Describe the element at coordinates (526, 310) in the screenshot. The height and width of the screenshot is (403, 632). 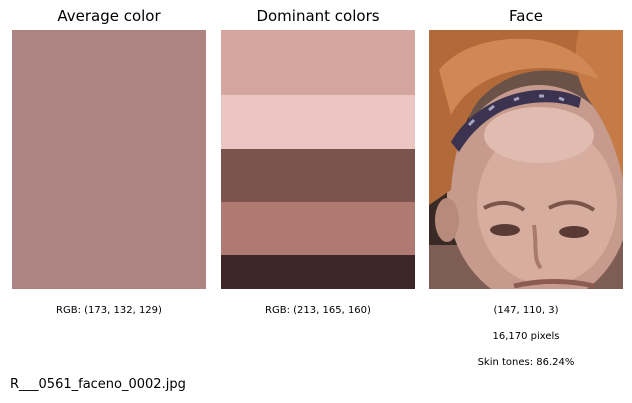
I see `face-color-value: (147, 110, 3)` at that location.